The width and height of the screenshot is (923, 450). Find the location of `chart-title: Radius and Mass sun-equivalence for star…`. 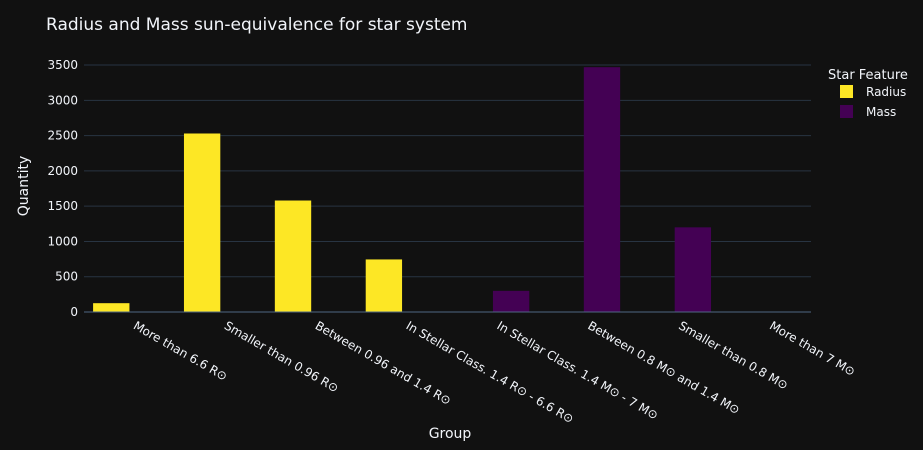

chart-title: Radius and Mass sun-equivalence for star… is located at coordinates (257, 25).